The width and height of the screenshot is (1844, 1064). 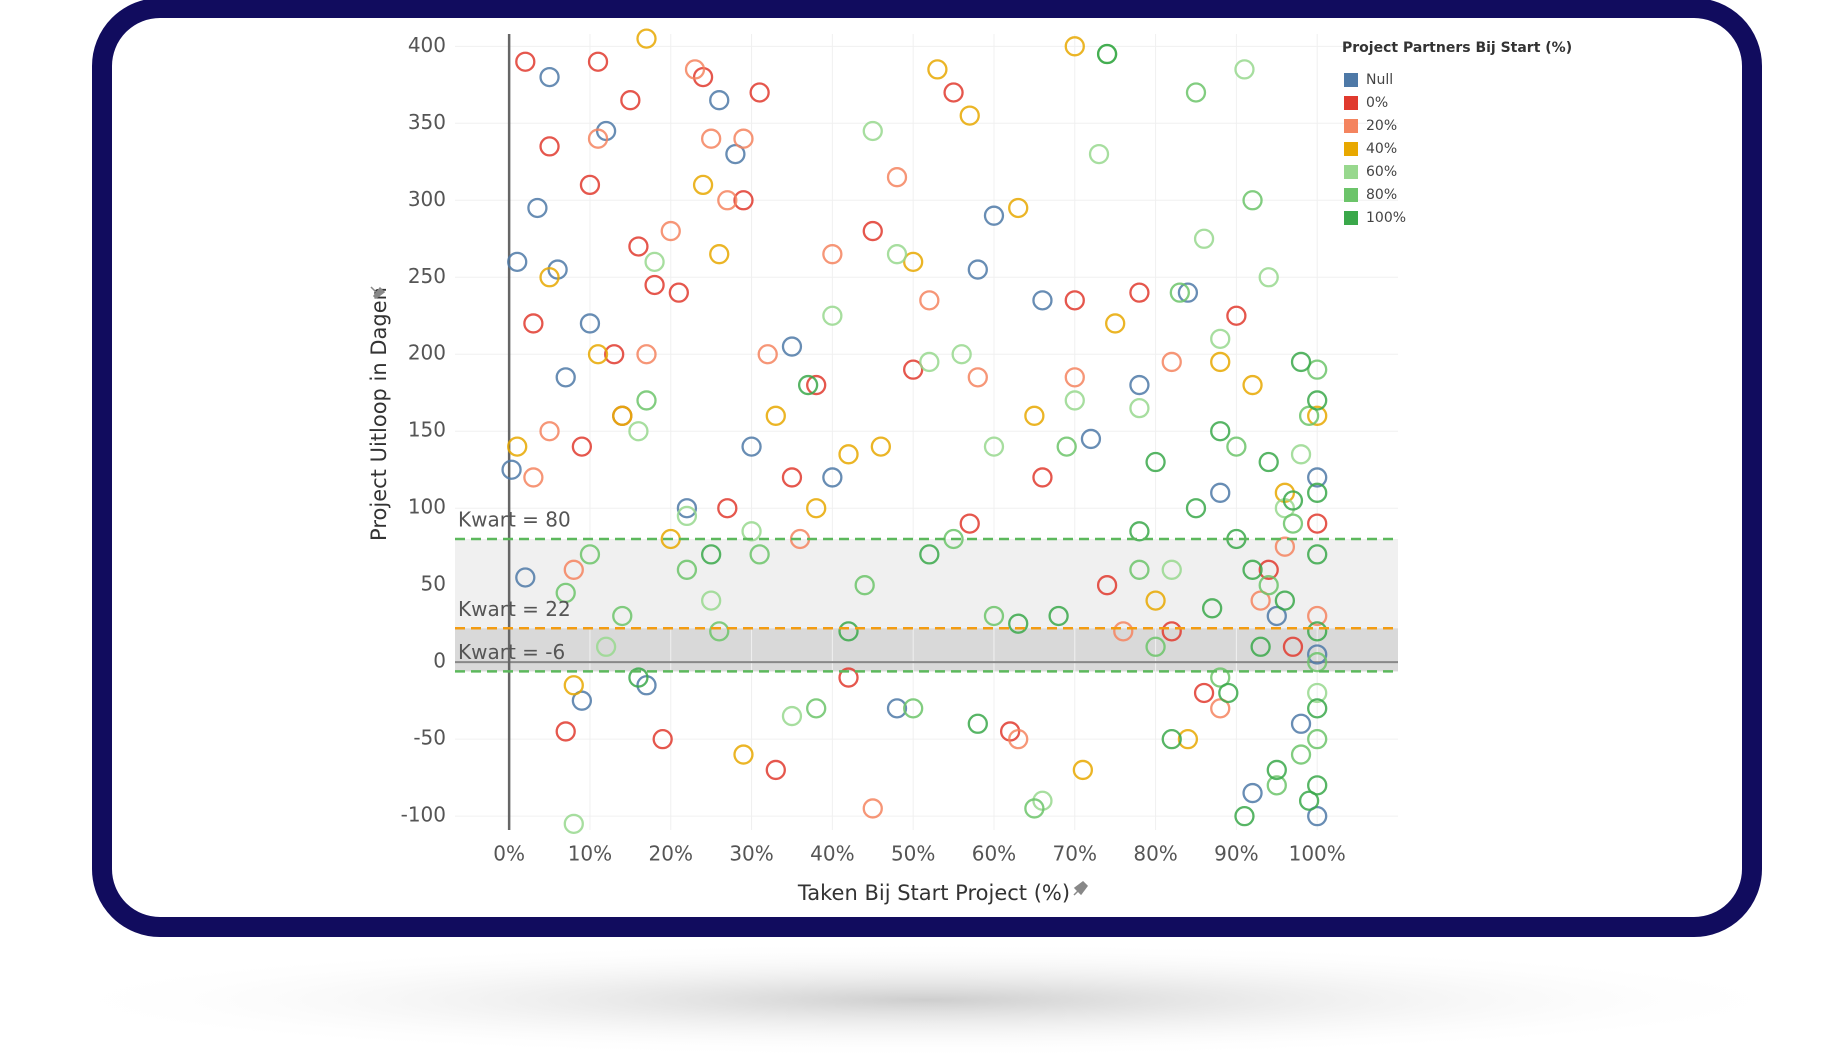 What do you see at coordinates (1379, 80) in the screenshot?
I see `legend-label: Null` at bounding box center [1379, 80].